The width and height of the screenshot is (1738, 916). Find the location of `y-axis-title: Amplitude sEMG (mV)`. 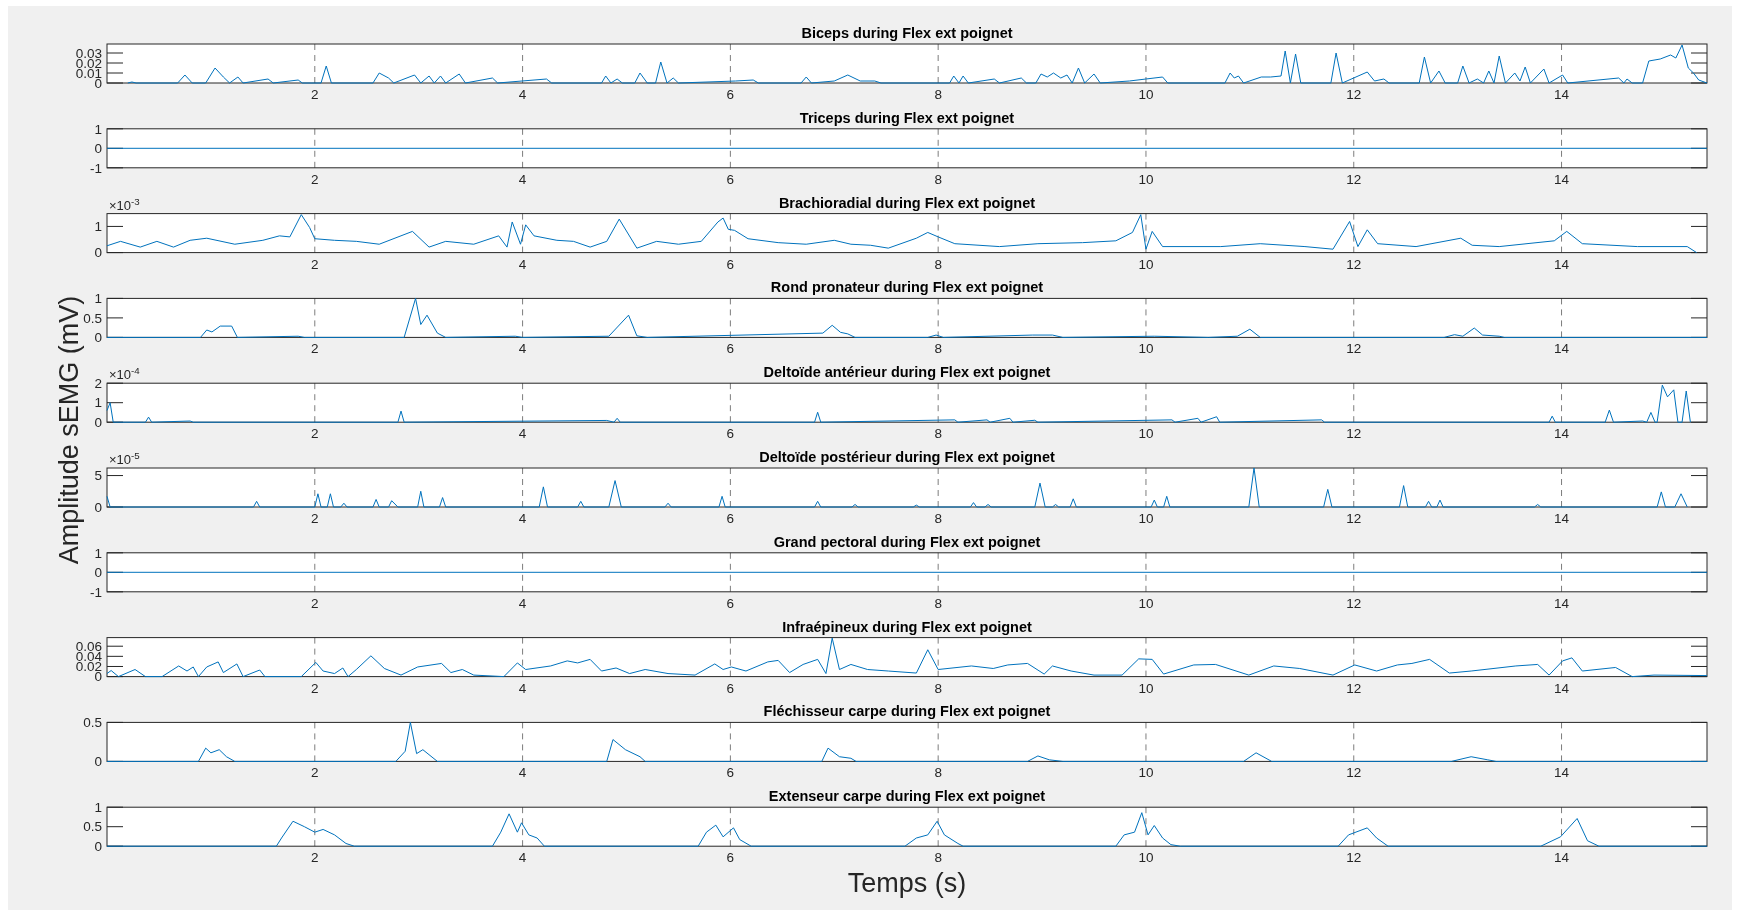

y-axis-title: Amplitude sEMG (mV) is located at coordinates (69, 430).